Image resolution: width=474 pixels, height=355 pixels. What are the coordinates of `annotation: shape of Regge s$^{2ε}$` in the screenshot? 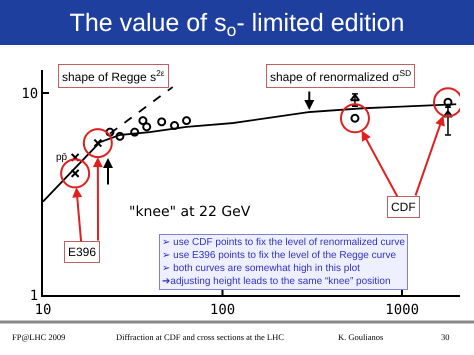 It's located at (113, 76).